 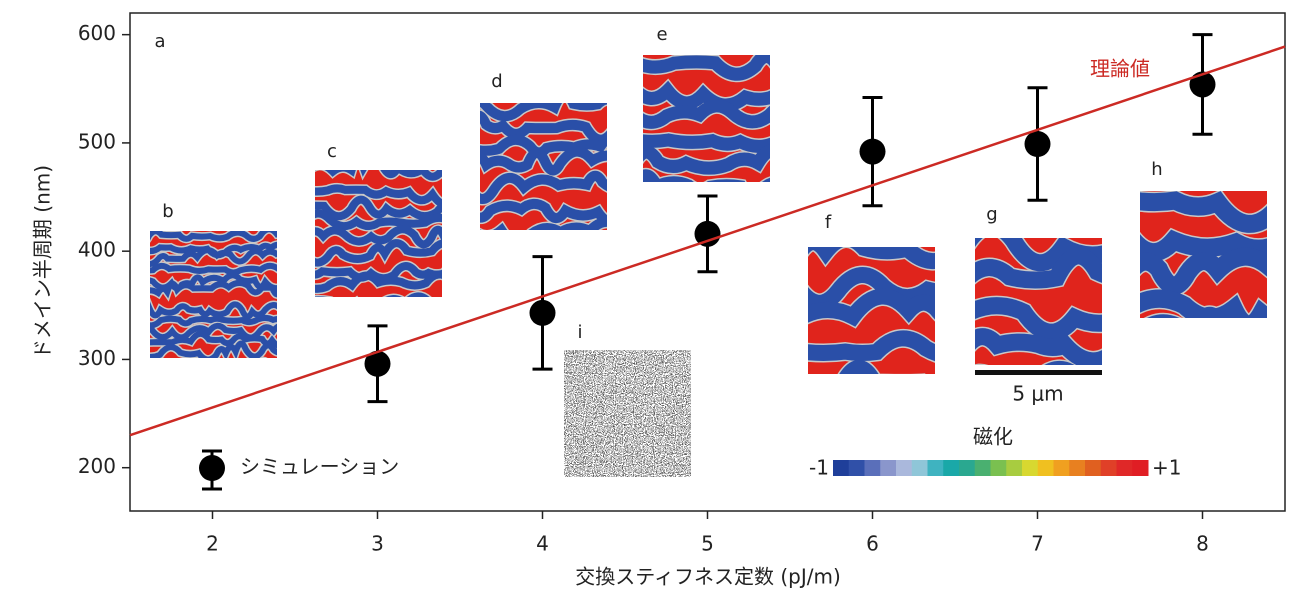 What do you see at coordinates (319, 467) in the screenshot?
I see `legend-label: シミュレーション` at bounding box center [319, 467].